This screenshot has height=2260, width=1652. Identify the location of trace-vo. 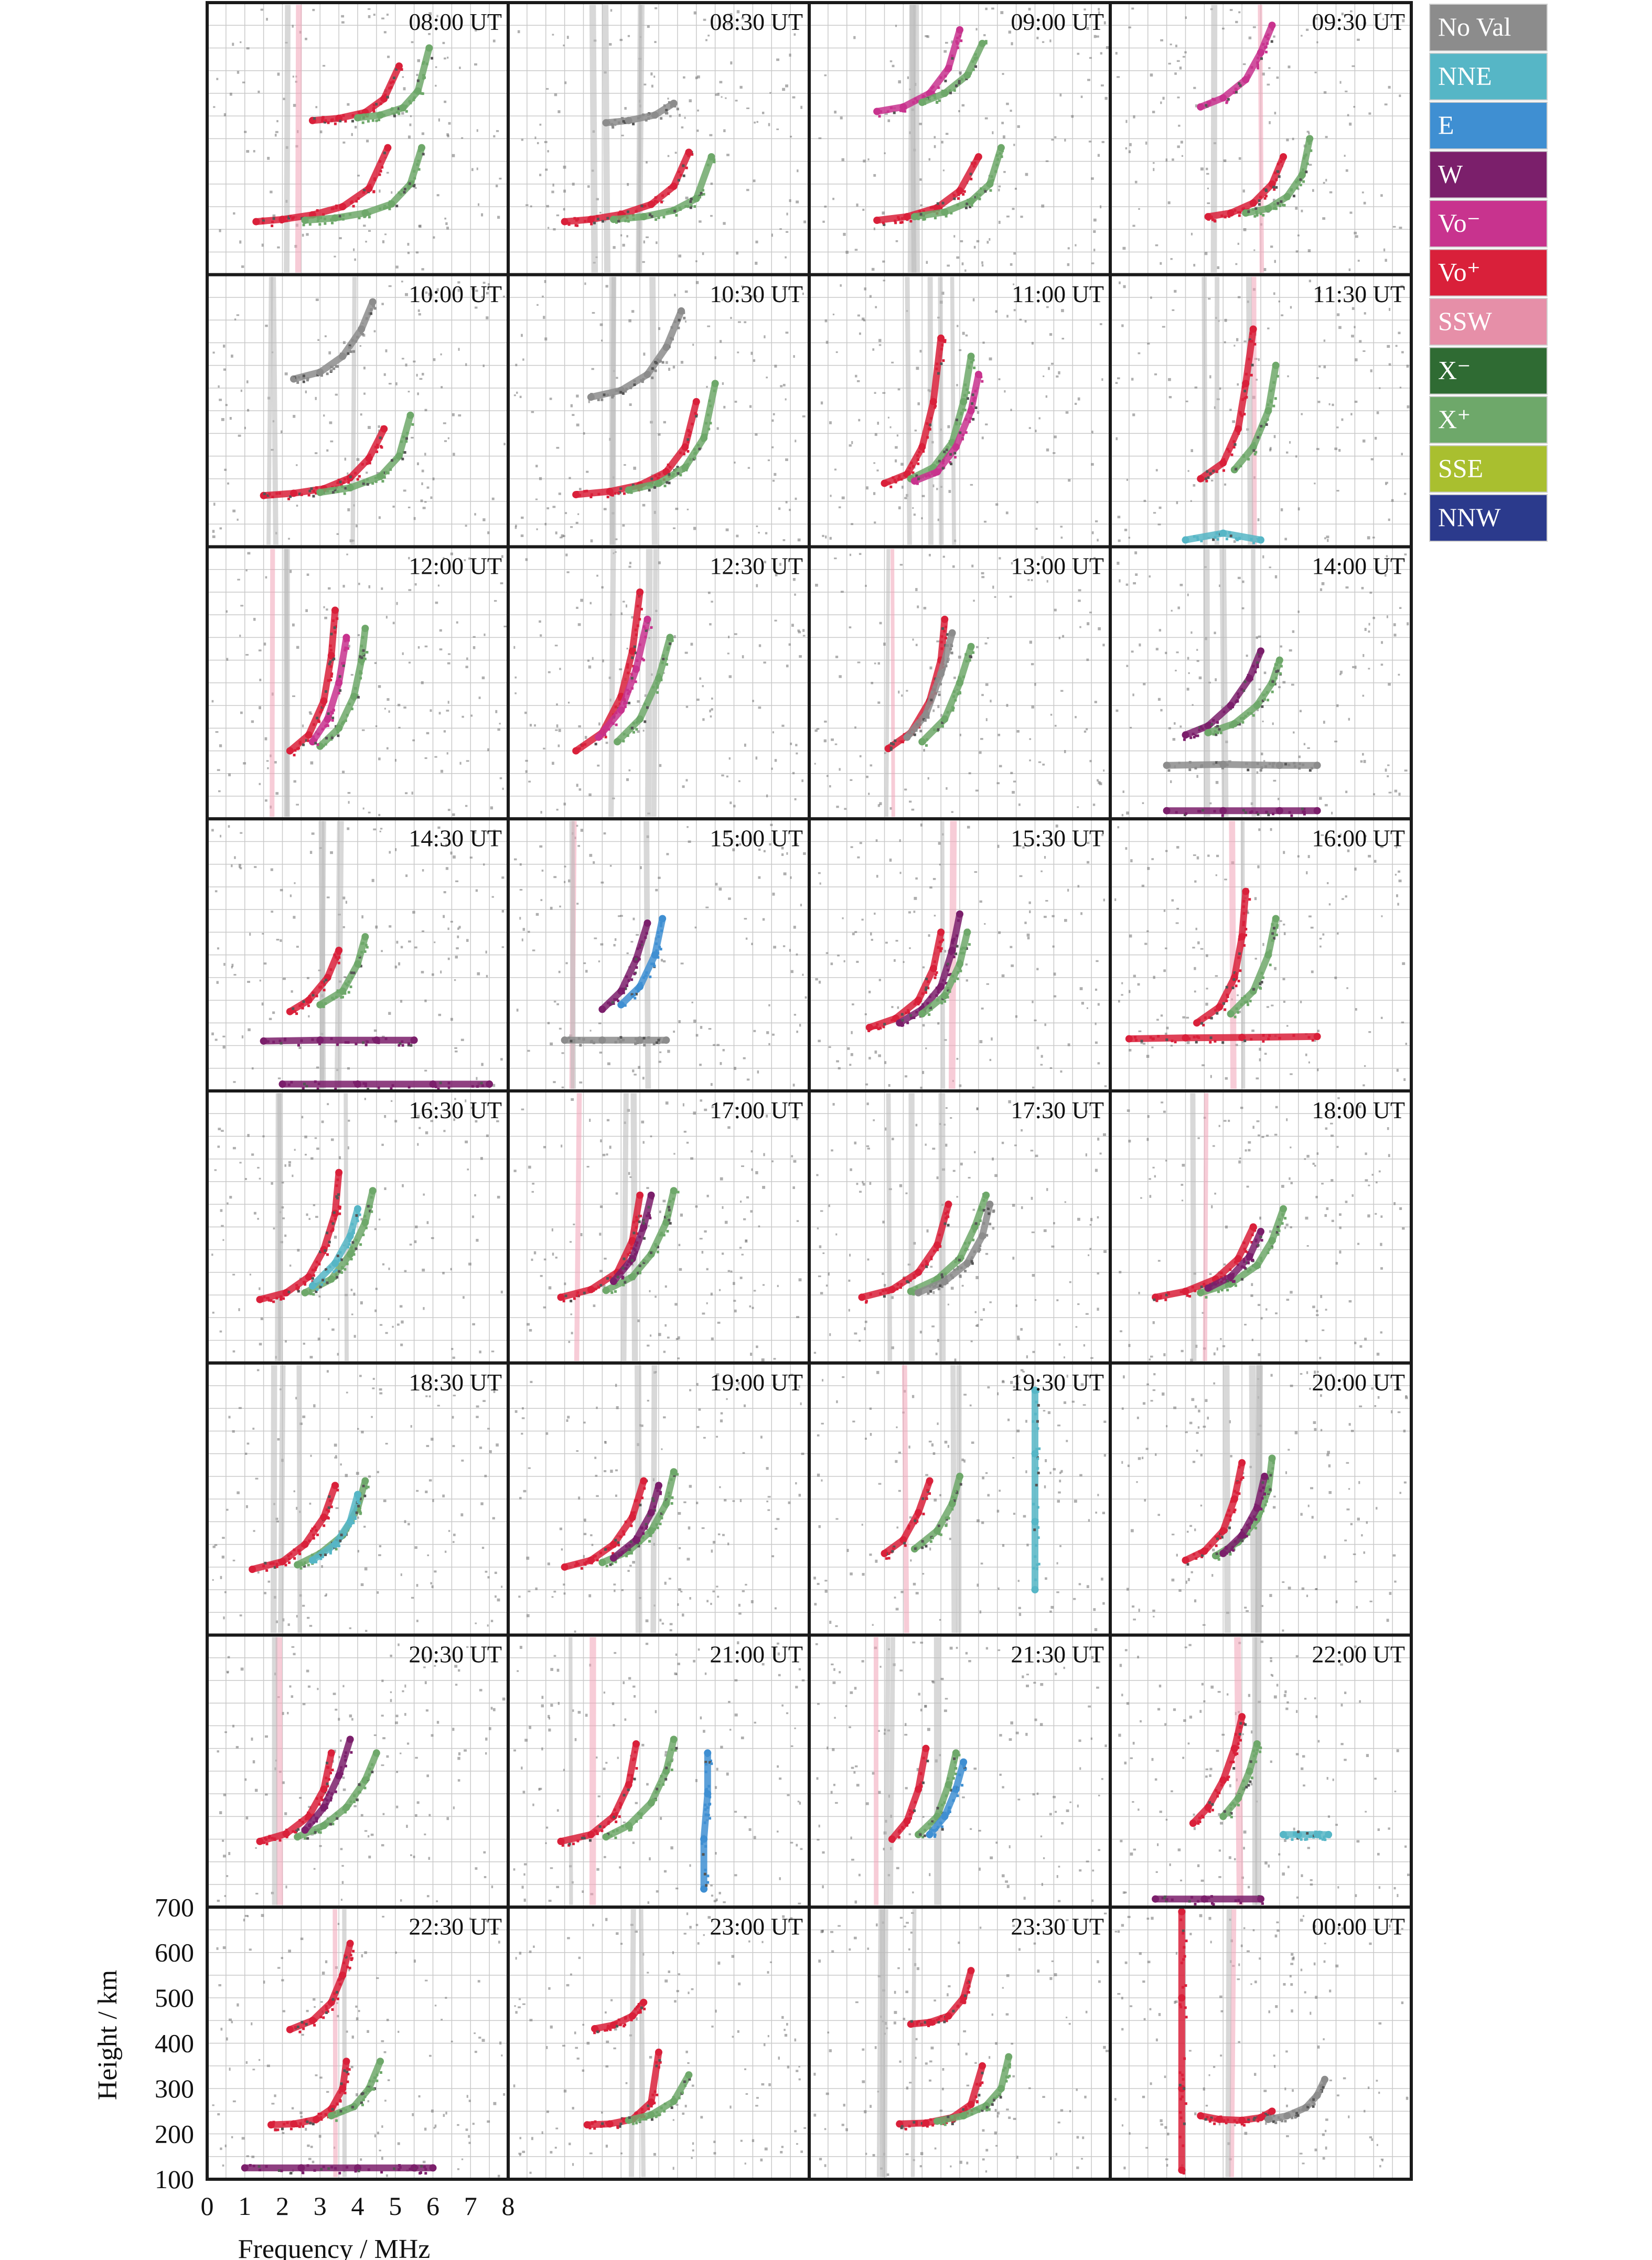
(315, 980).